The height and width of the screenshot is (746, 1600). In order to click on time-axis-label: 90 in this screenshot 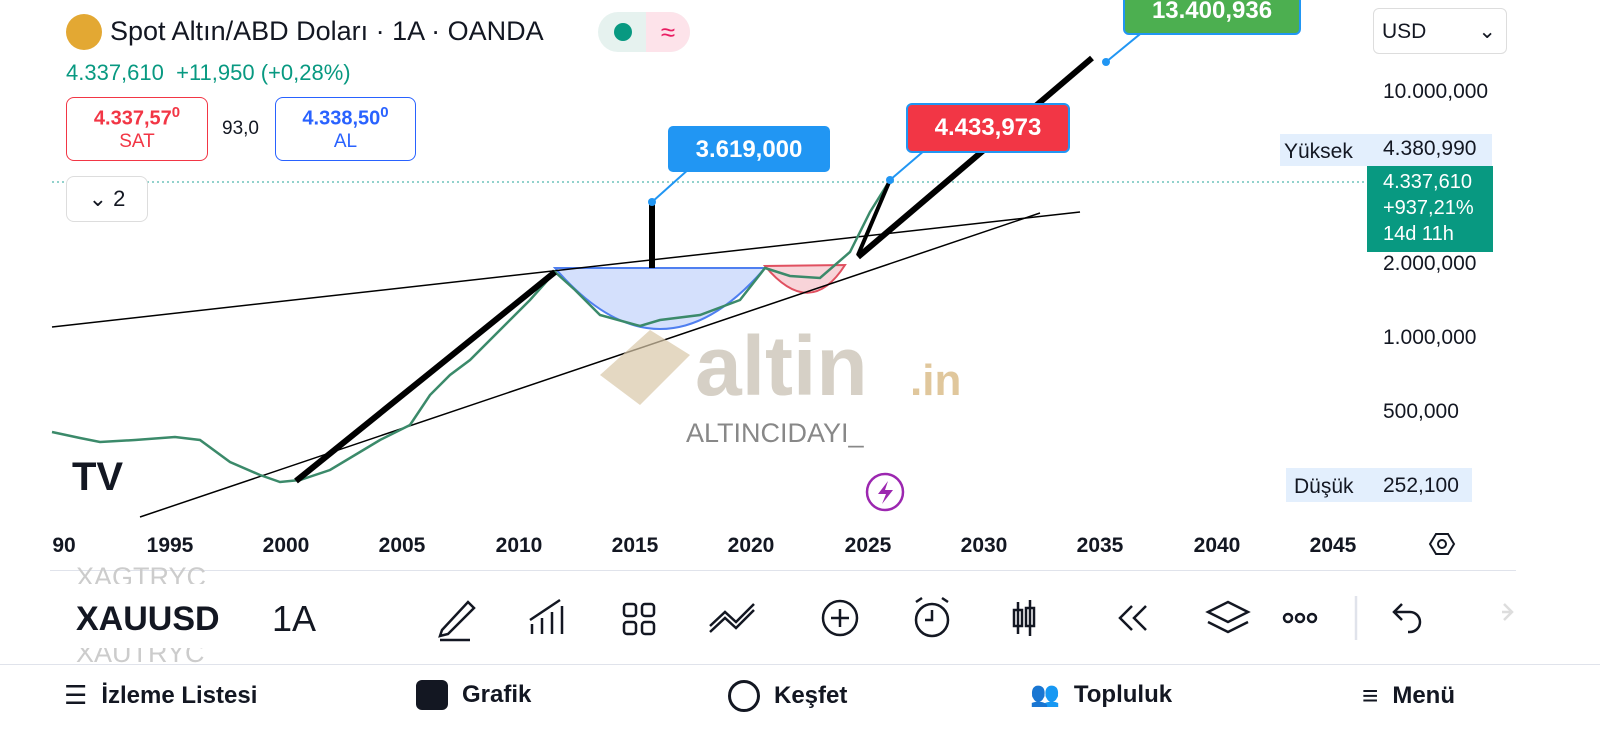, I will do `click(63, 545)`.